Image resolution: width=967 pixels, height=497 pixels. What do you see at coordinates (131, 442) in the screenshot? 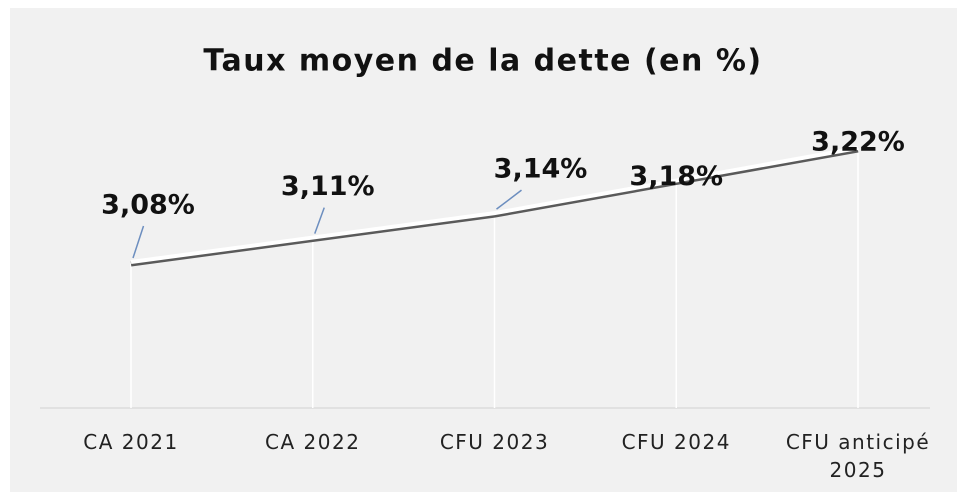
I see `x-tick-label: CA 2021` at bounding box center [131, 442].